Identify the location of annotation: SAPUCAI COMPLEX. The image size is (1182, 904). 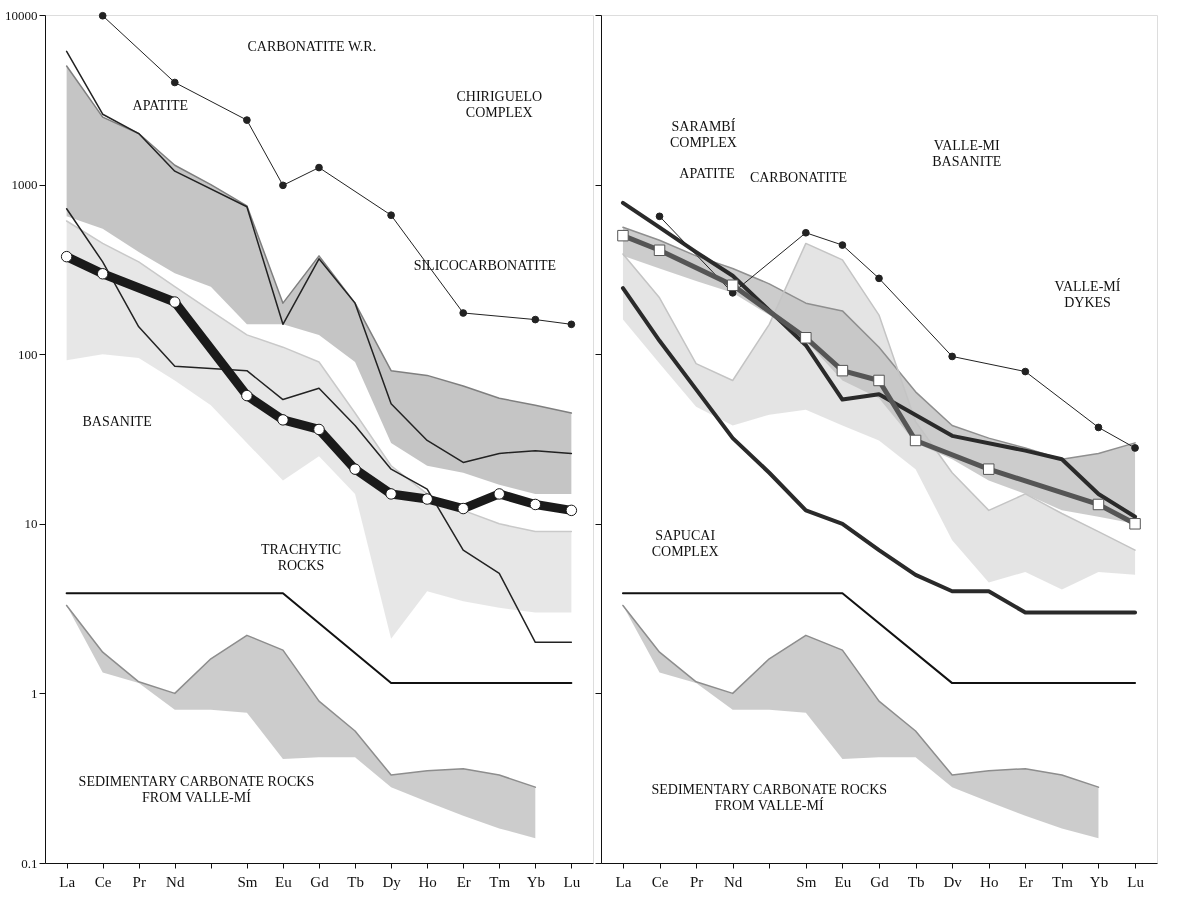
(685, 543).